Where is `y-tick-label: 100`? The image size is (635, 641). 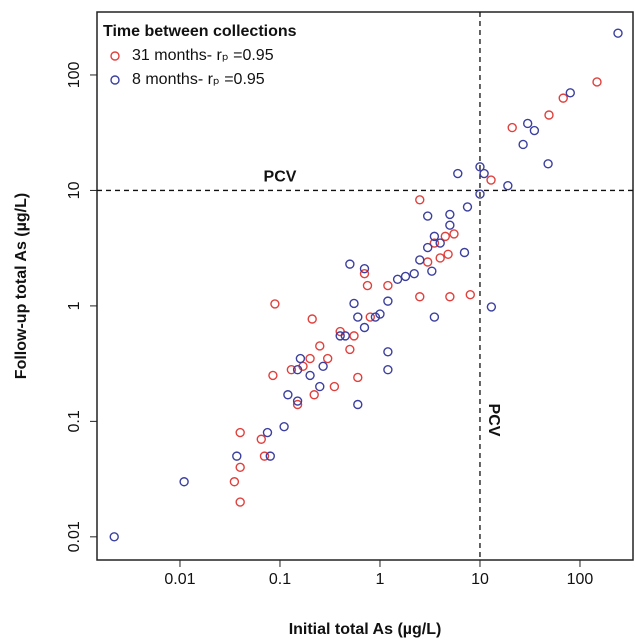
y-tick-label: 100 is located at coordinates (74, 75).